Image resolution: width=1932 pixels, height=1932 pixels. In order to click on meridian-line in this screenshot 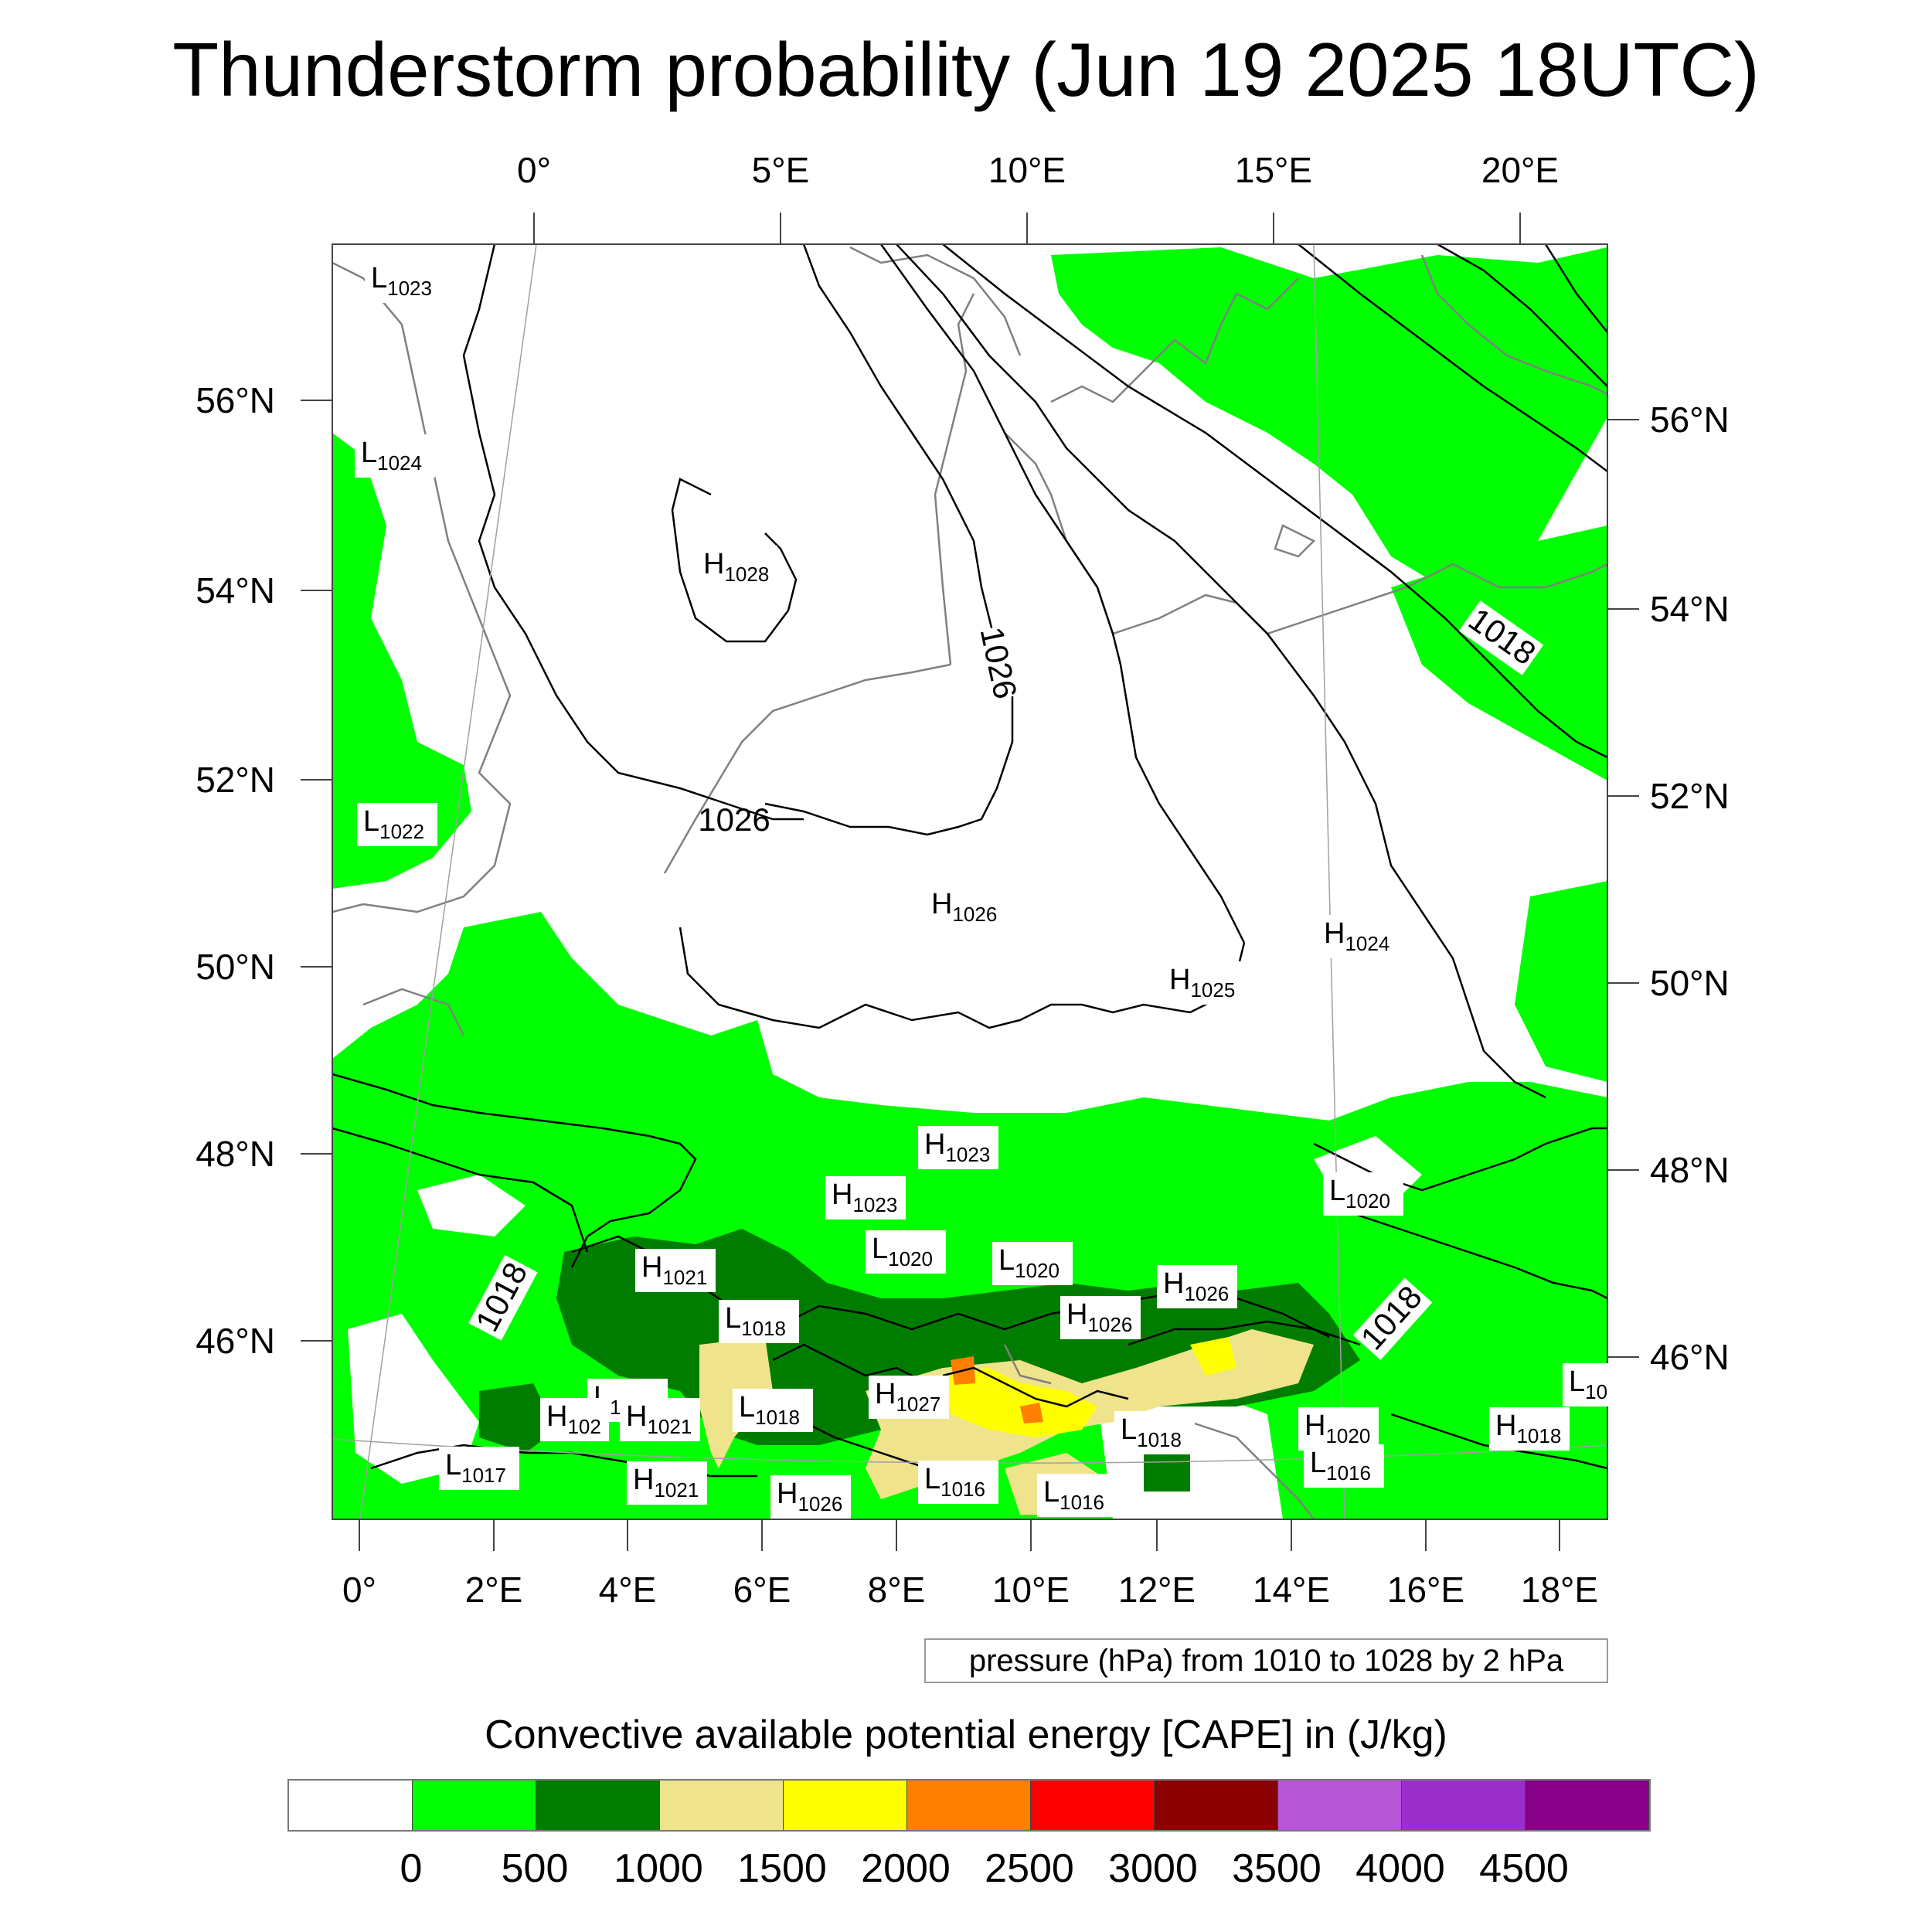, I will do `click(448, 882)`.